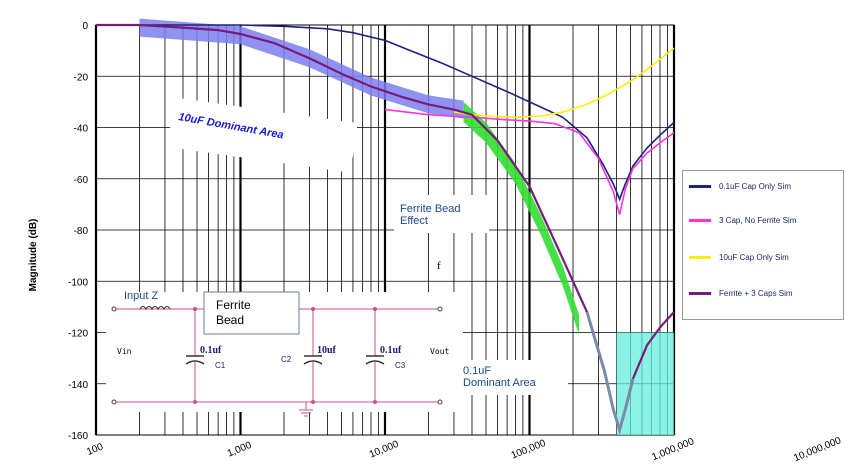  I want to click on legend-entry: 3 Cap, No Ferrite Sim, so click(742, 220).